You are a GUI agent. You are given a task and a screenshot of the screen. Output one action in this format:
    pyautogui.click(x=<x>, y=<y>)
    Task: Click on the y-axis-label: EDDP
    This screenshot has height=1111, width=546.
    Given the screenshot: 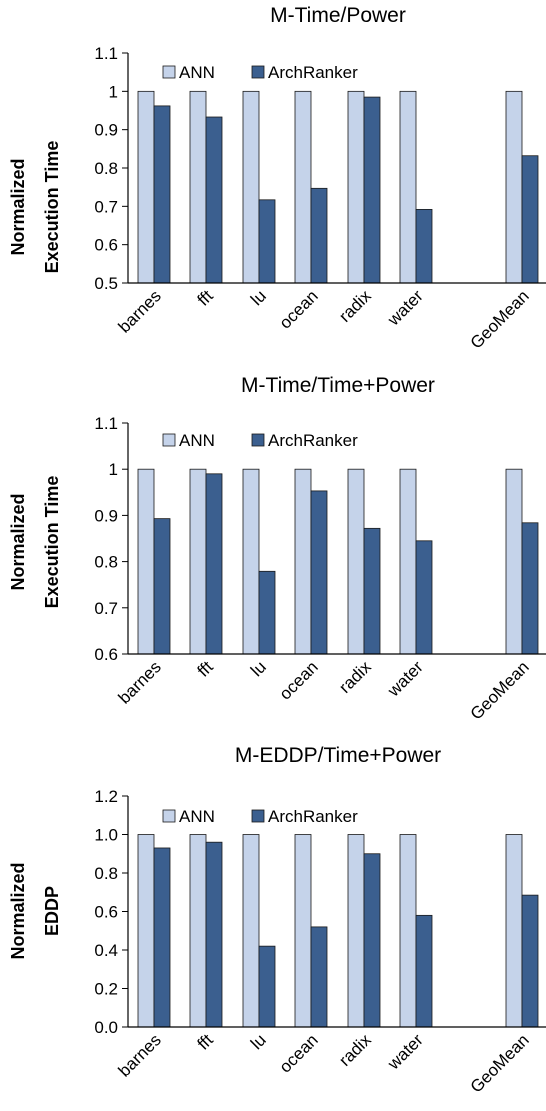 What is the action you would take?
    pyautogui.click(x=52, y=911)
    